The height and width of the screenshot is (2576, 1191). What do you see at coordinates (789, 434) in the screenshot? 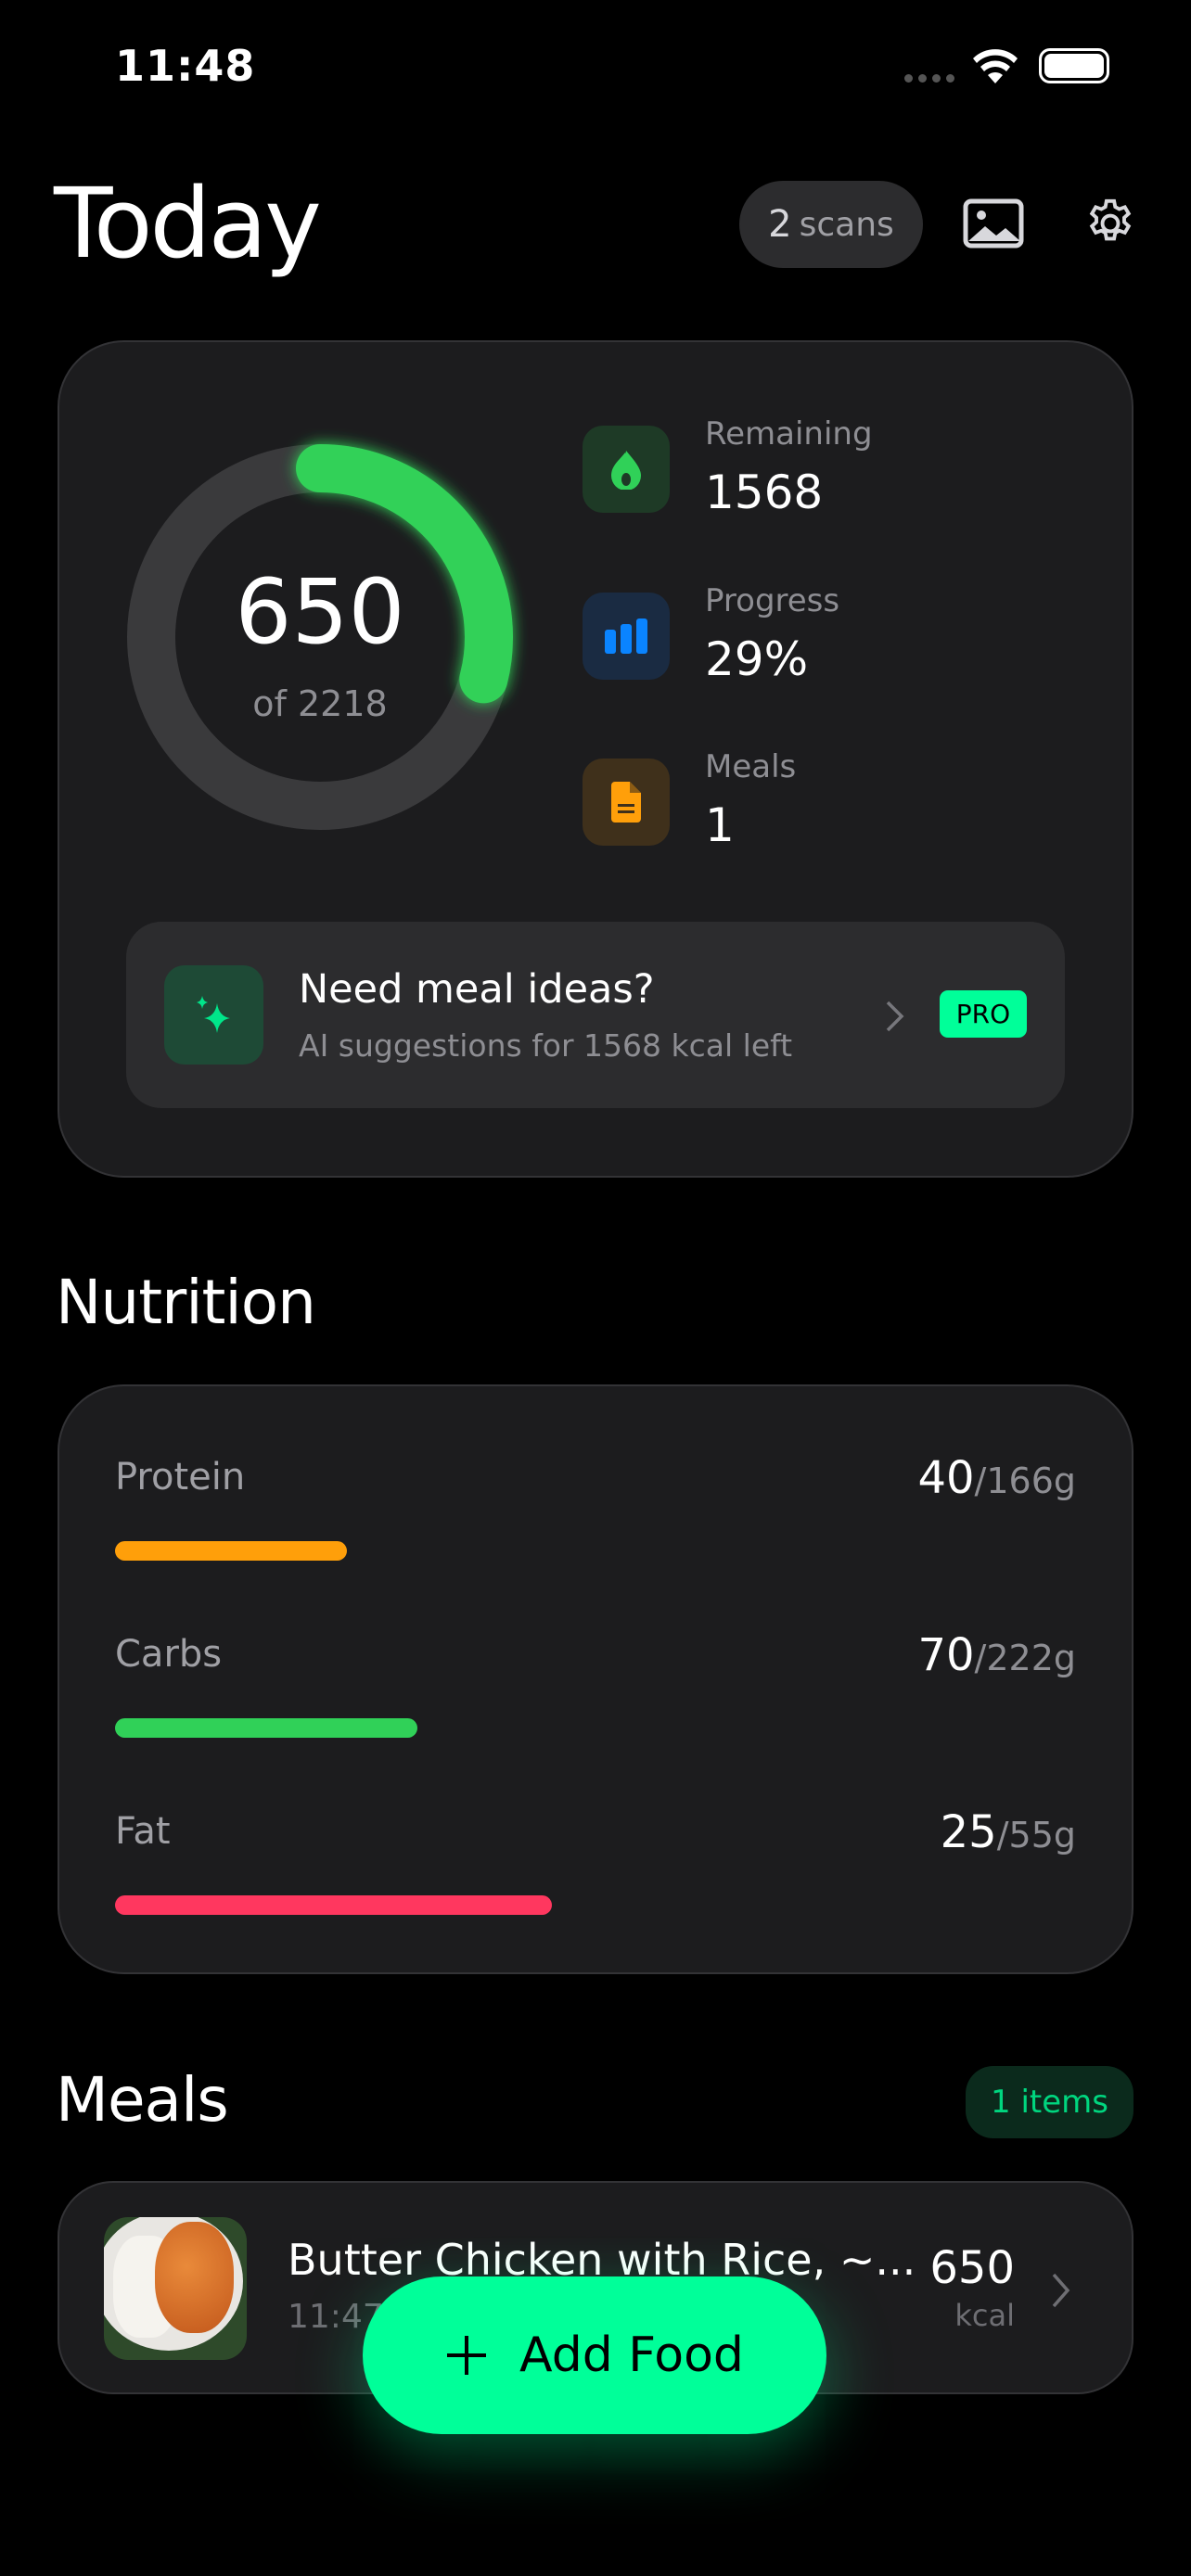
I see `remaining-label: Remaining` at bounding box center [789, 434].